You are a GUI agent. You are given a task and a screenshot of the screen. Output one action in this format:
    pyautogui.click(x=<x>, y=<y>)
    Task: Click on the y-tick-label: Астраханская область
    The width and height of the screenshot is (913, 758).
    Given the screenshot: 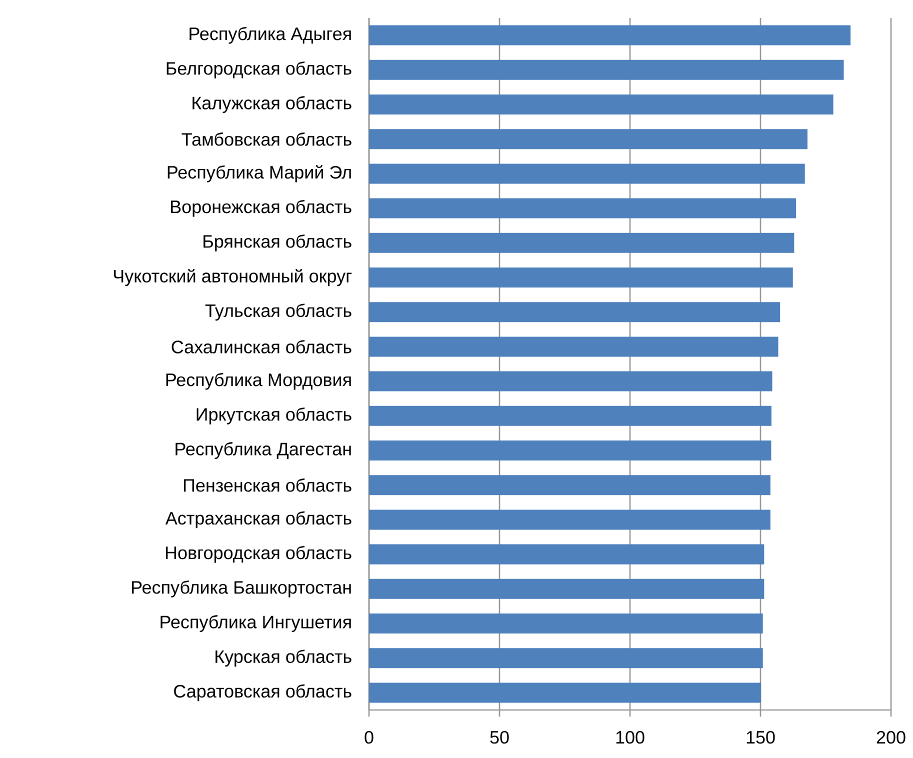 What is the action you would take?
    pyautogui.click(x=258, y=519)
    